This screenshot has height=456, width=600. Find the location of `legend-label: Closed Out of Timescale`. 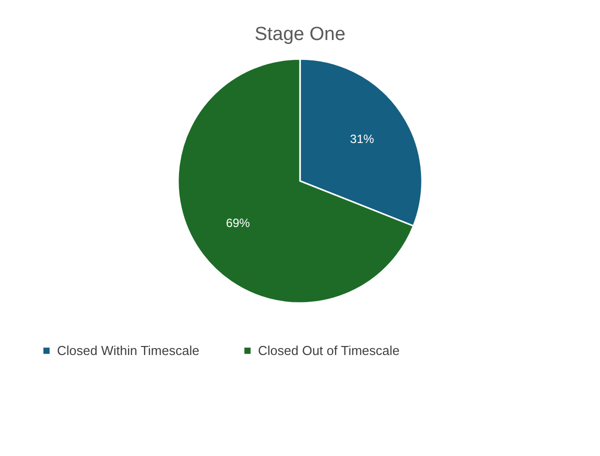

legend-label: Closed Out of Timescale is located at coordinates (329, 350).